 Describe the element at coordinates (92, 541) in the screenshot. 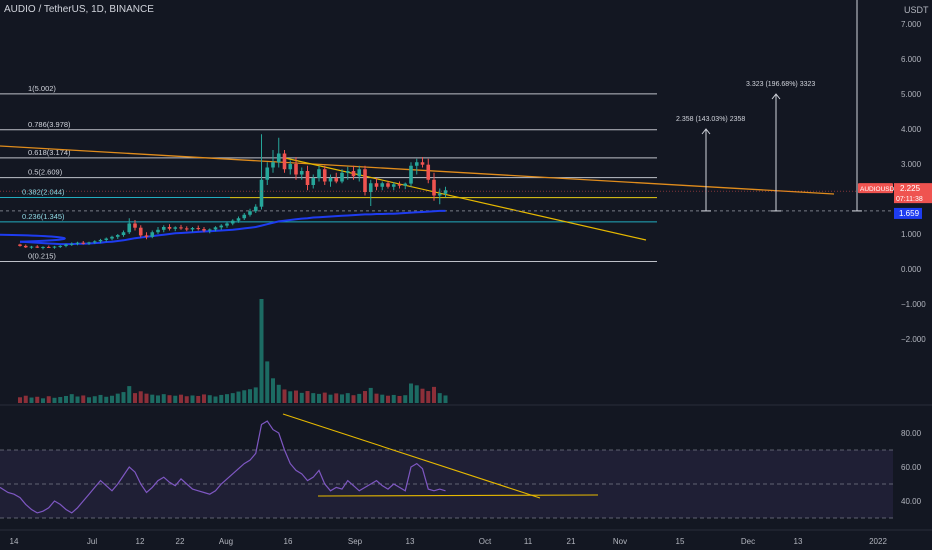

I see `time-tick-label: Jul` at that location.